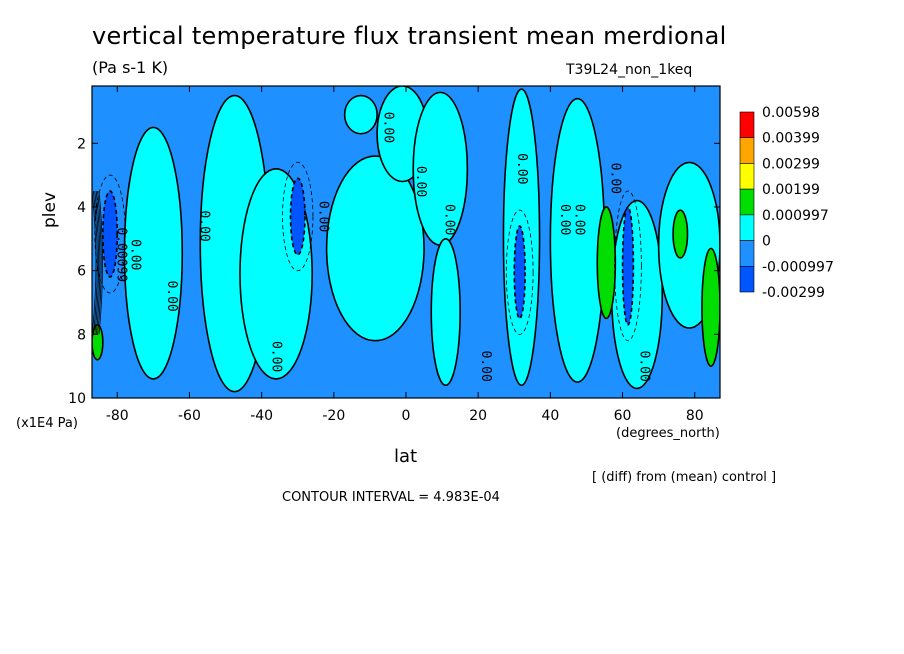 This screenshot has height=654, width=904. What do you see at coordinates (81, 272) in the screenshot?
I see `y-tick-label: 6` at bounding box center [81, 272].